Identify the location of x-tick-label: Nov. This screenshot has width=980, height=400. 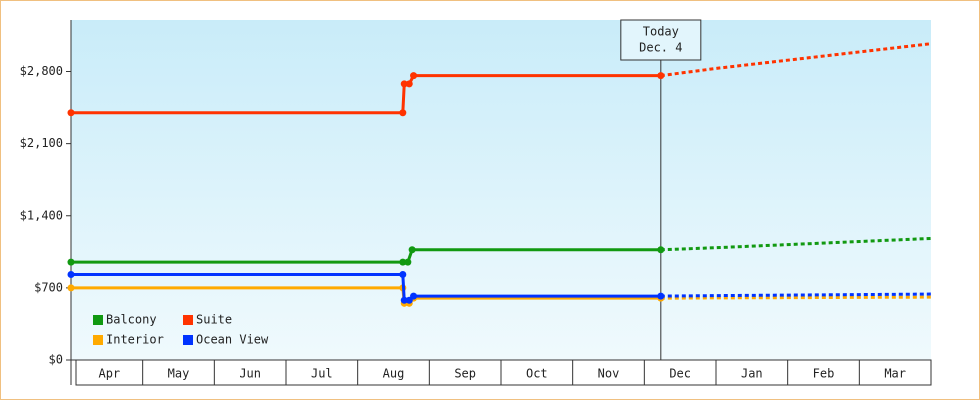
(609, 374).